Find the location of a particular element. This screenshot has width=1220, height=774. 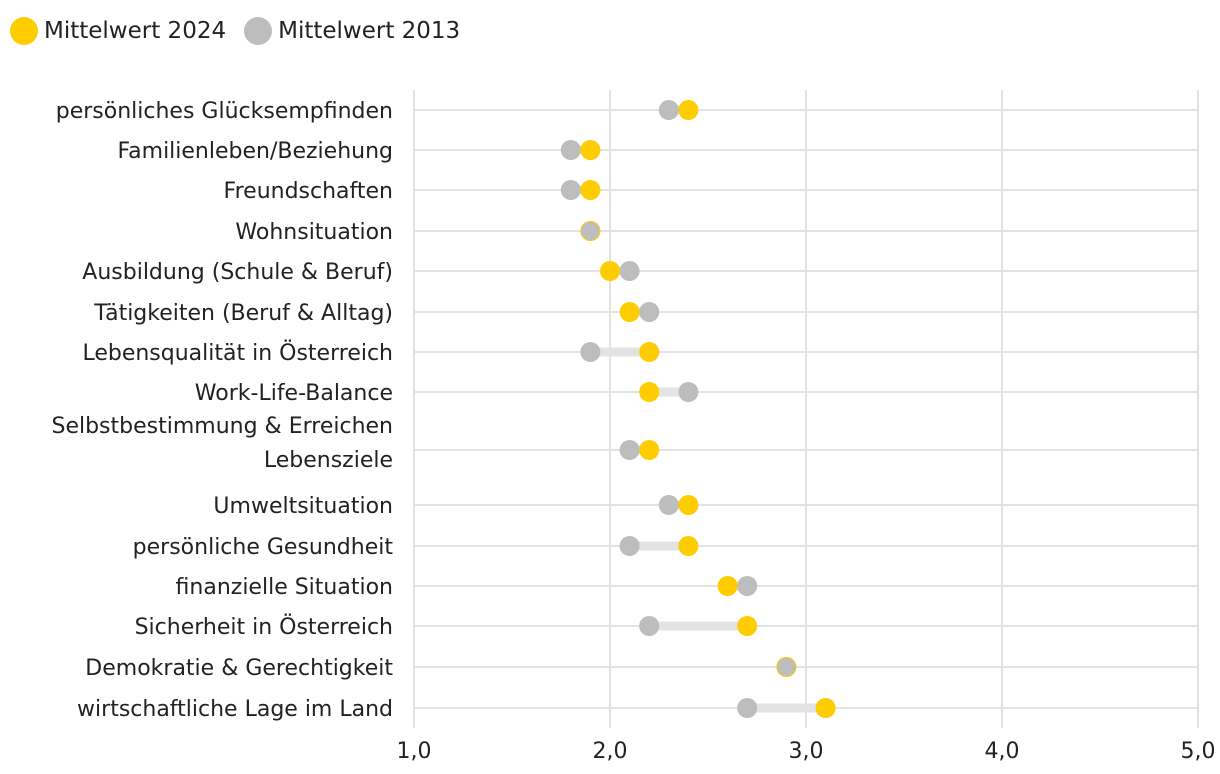

legend-item-2024: Mittelwert 2024 is located at coordinates (118, 31).